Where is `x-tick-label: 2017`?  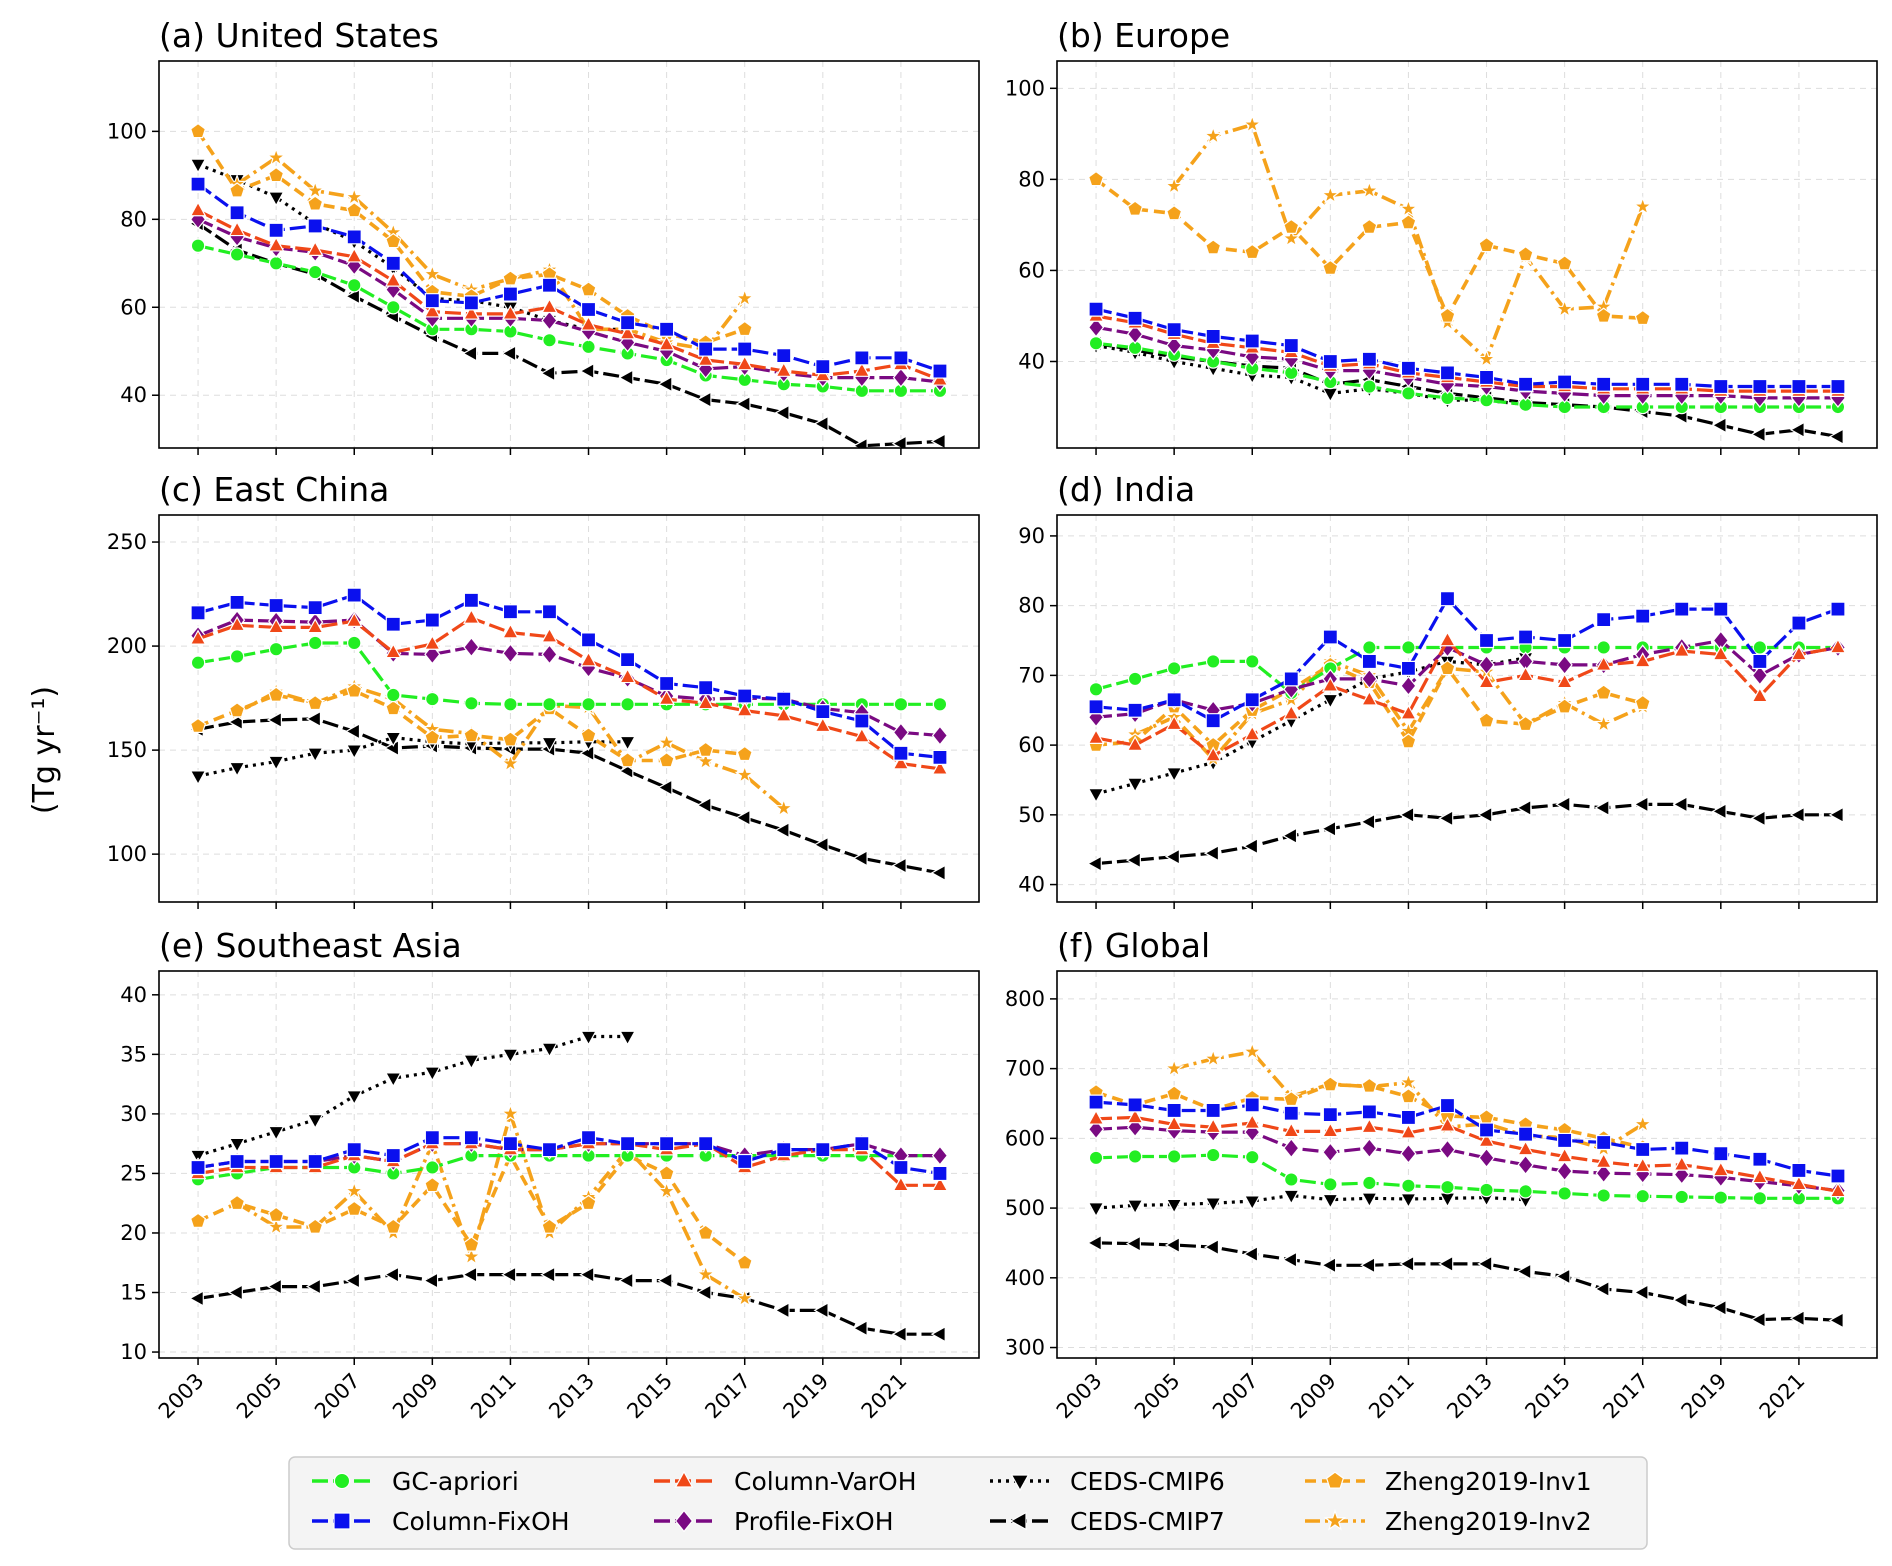
x-tick-label: 2017 is located at coordinates (1625, 1396).